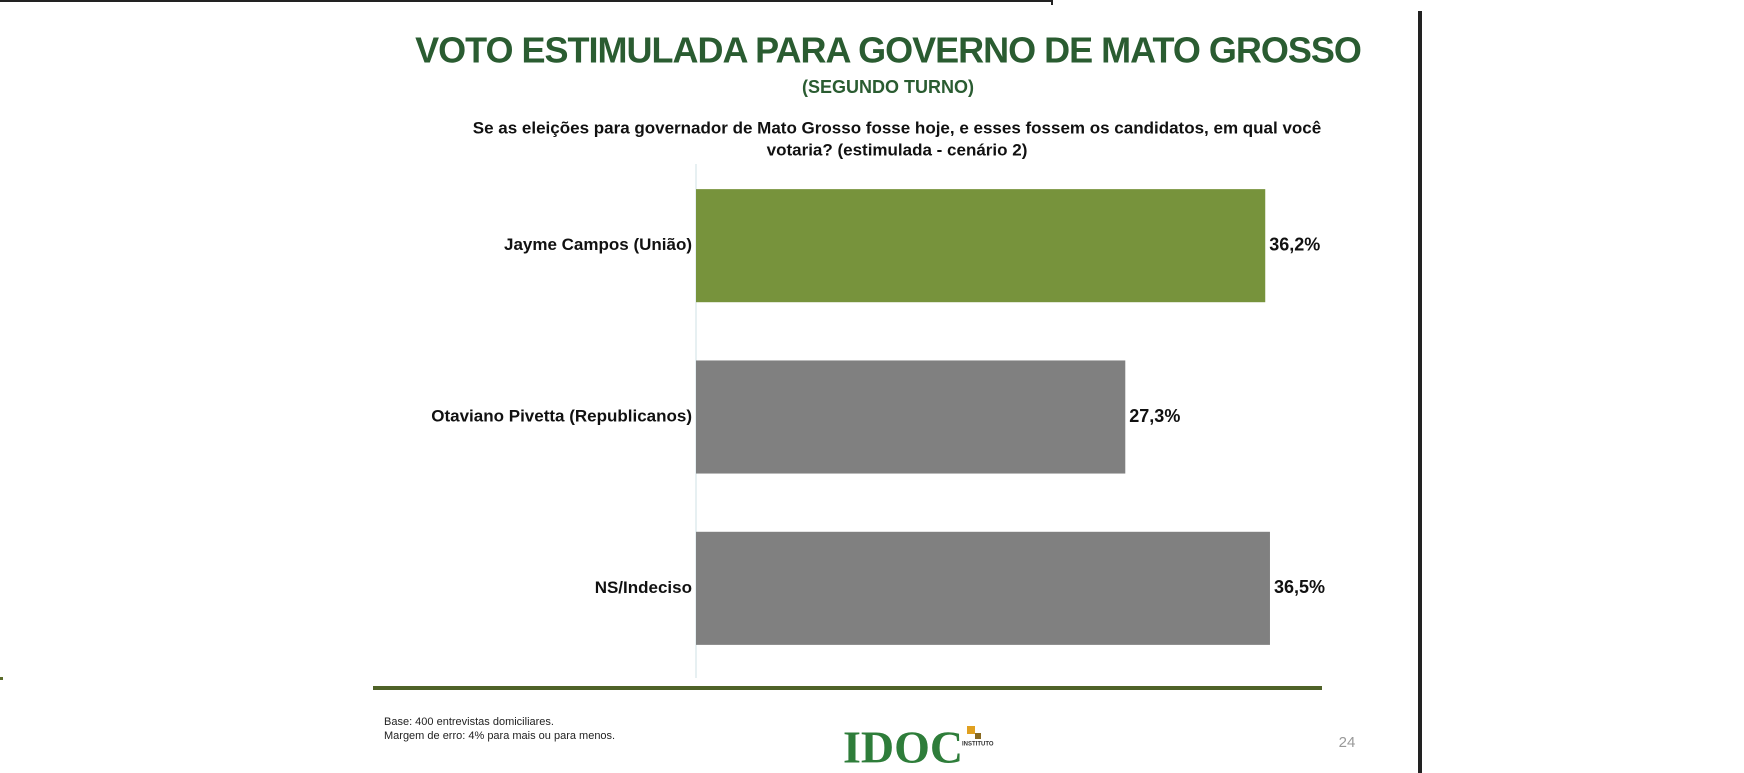  I want to click on value-label: 27,3%, so click(1154, 416).